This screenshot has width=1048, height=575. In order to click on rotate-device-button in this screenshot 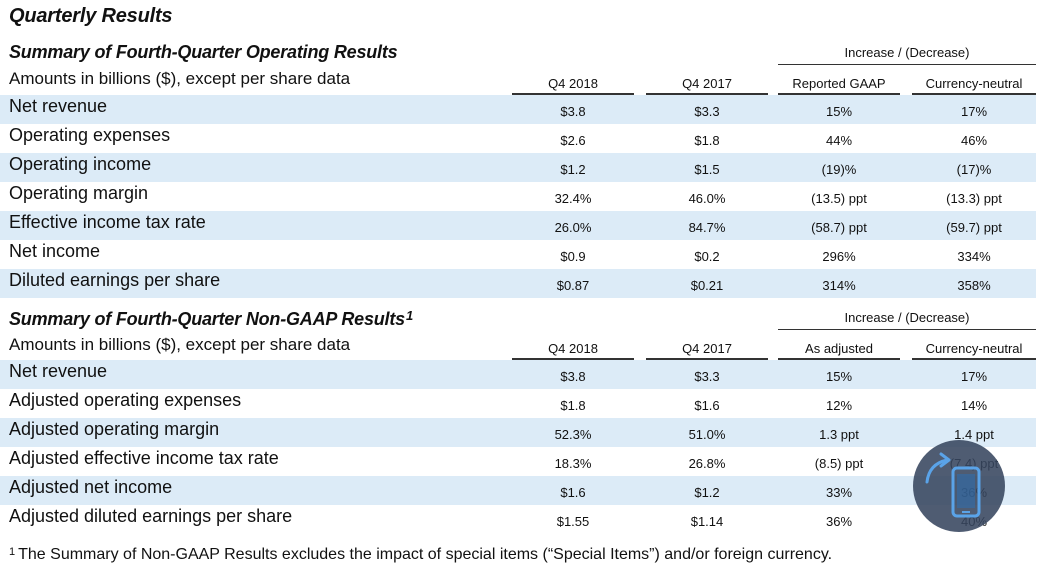, I will do `click(959, 486)`.